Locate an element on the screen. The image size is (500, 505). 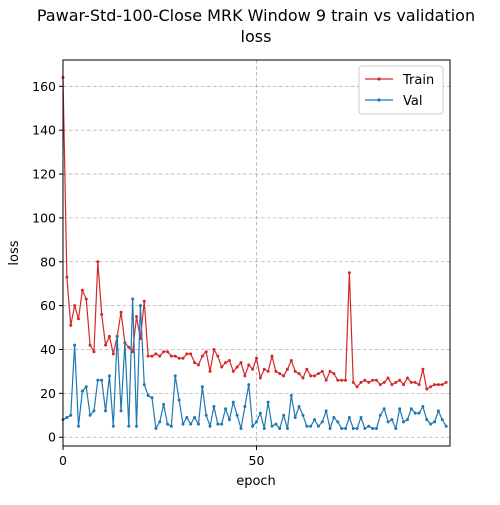
legend-train-marker is located at coordinates (379, 79).